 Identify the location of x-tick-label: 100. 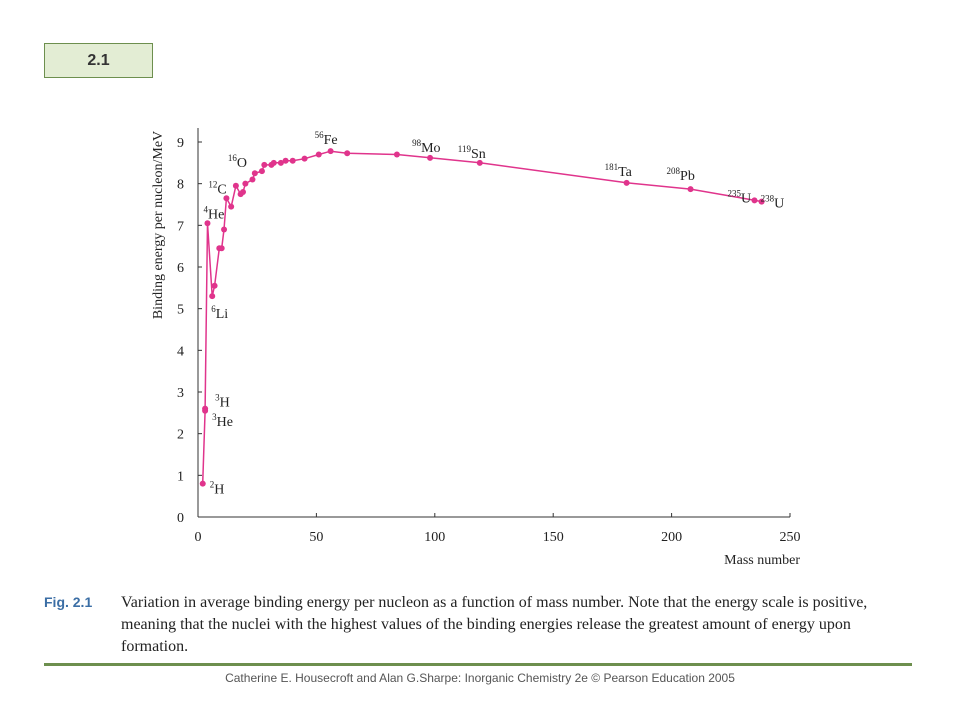
(434, 537).